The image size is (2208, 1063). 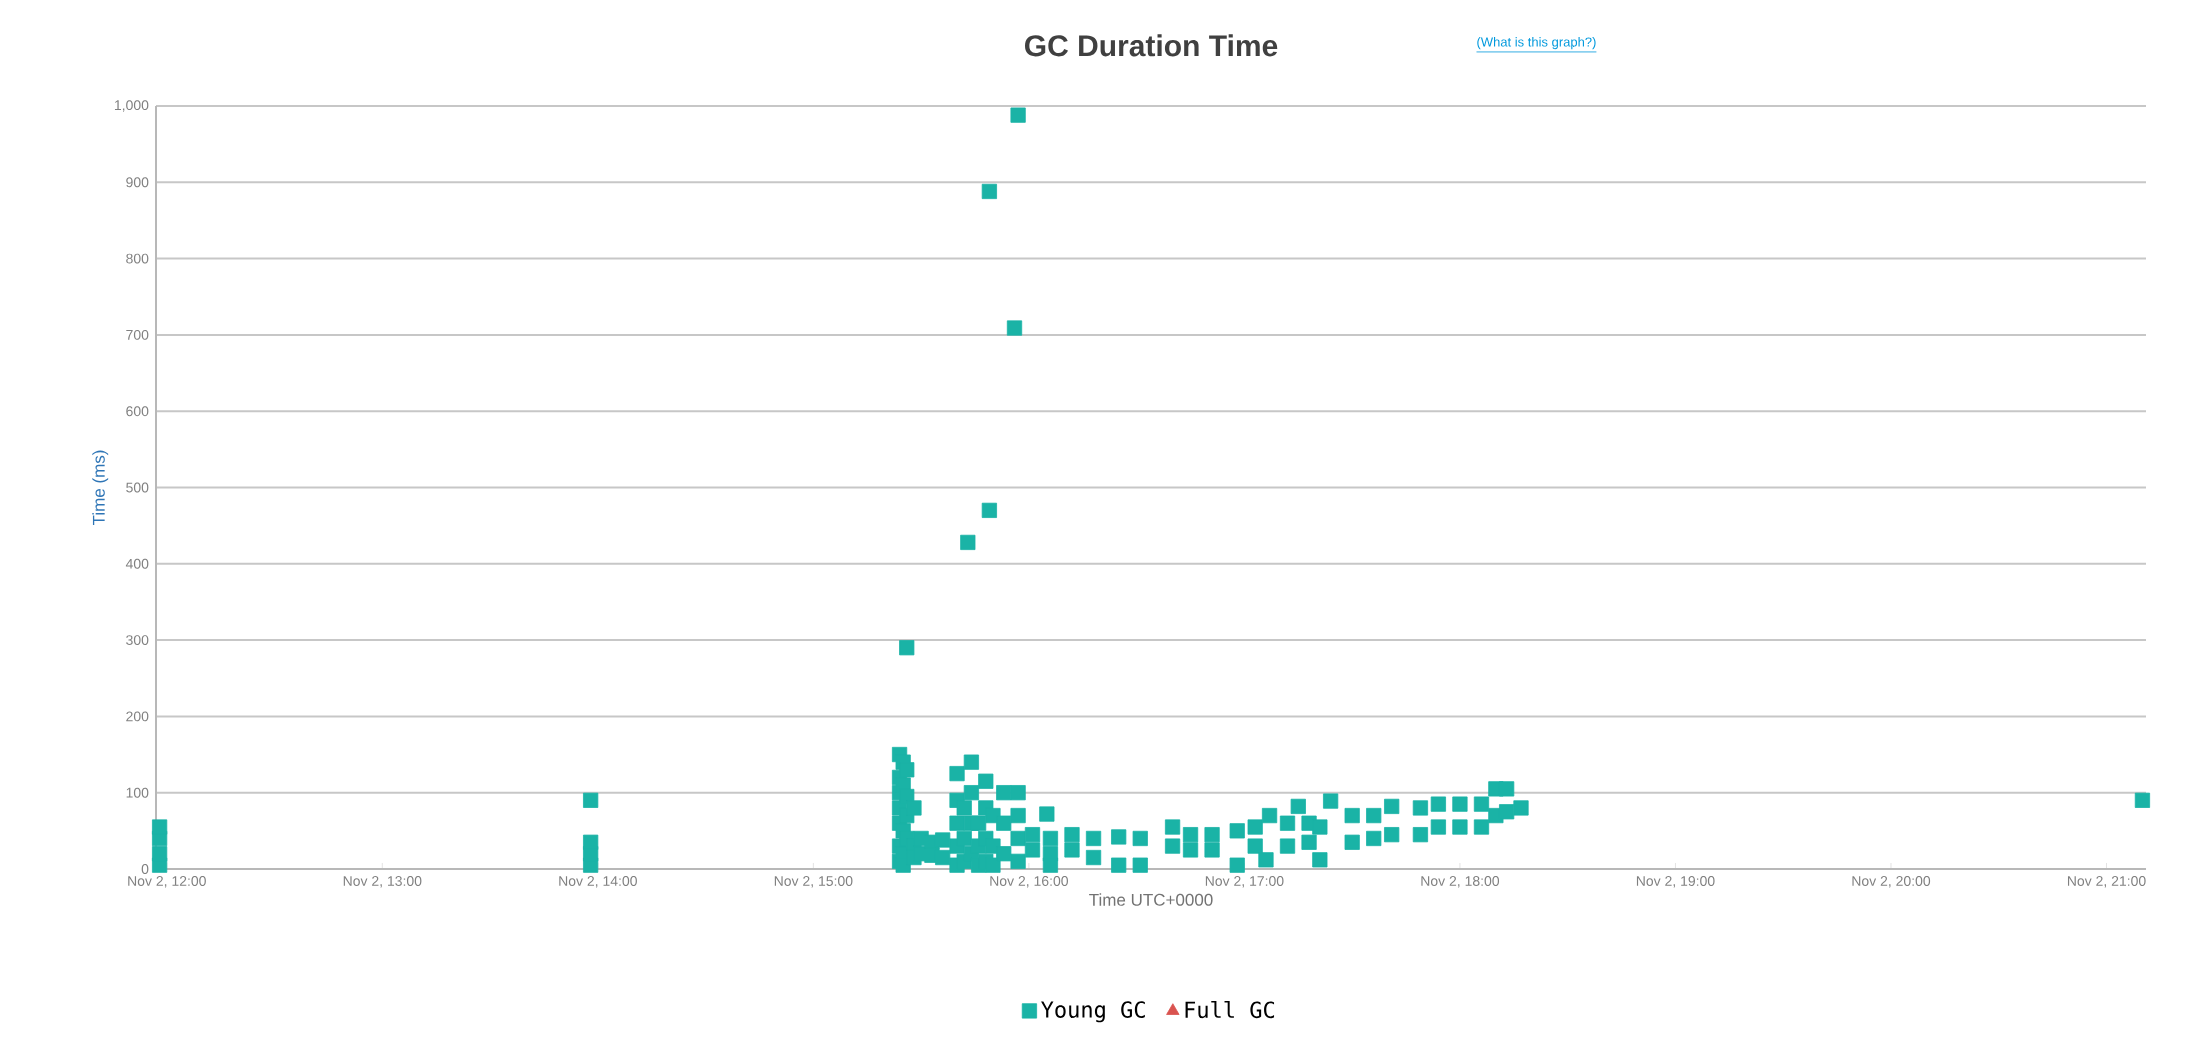 I want to click on y-tick-label: 500, so click(x=137, y=487).